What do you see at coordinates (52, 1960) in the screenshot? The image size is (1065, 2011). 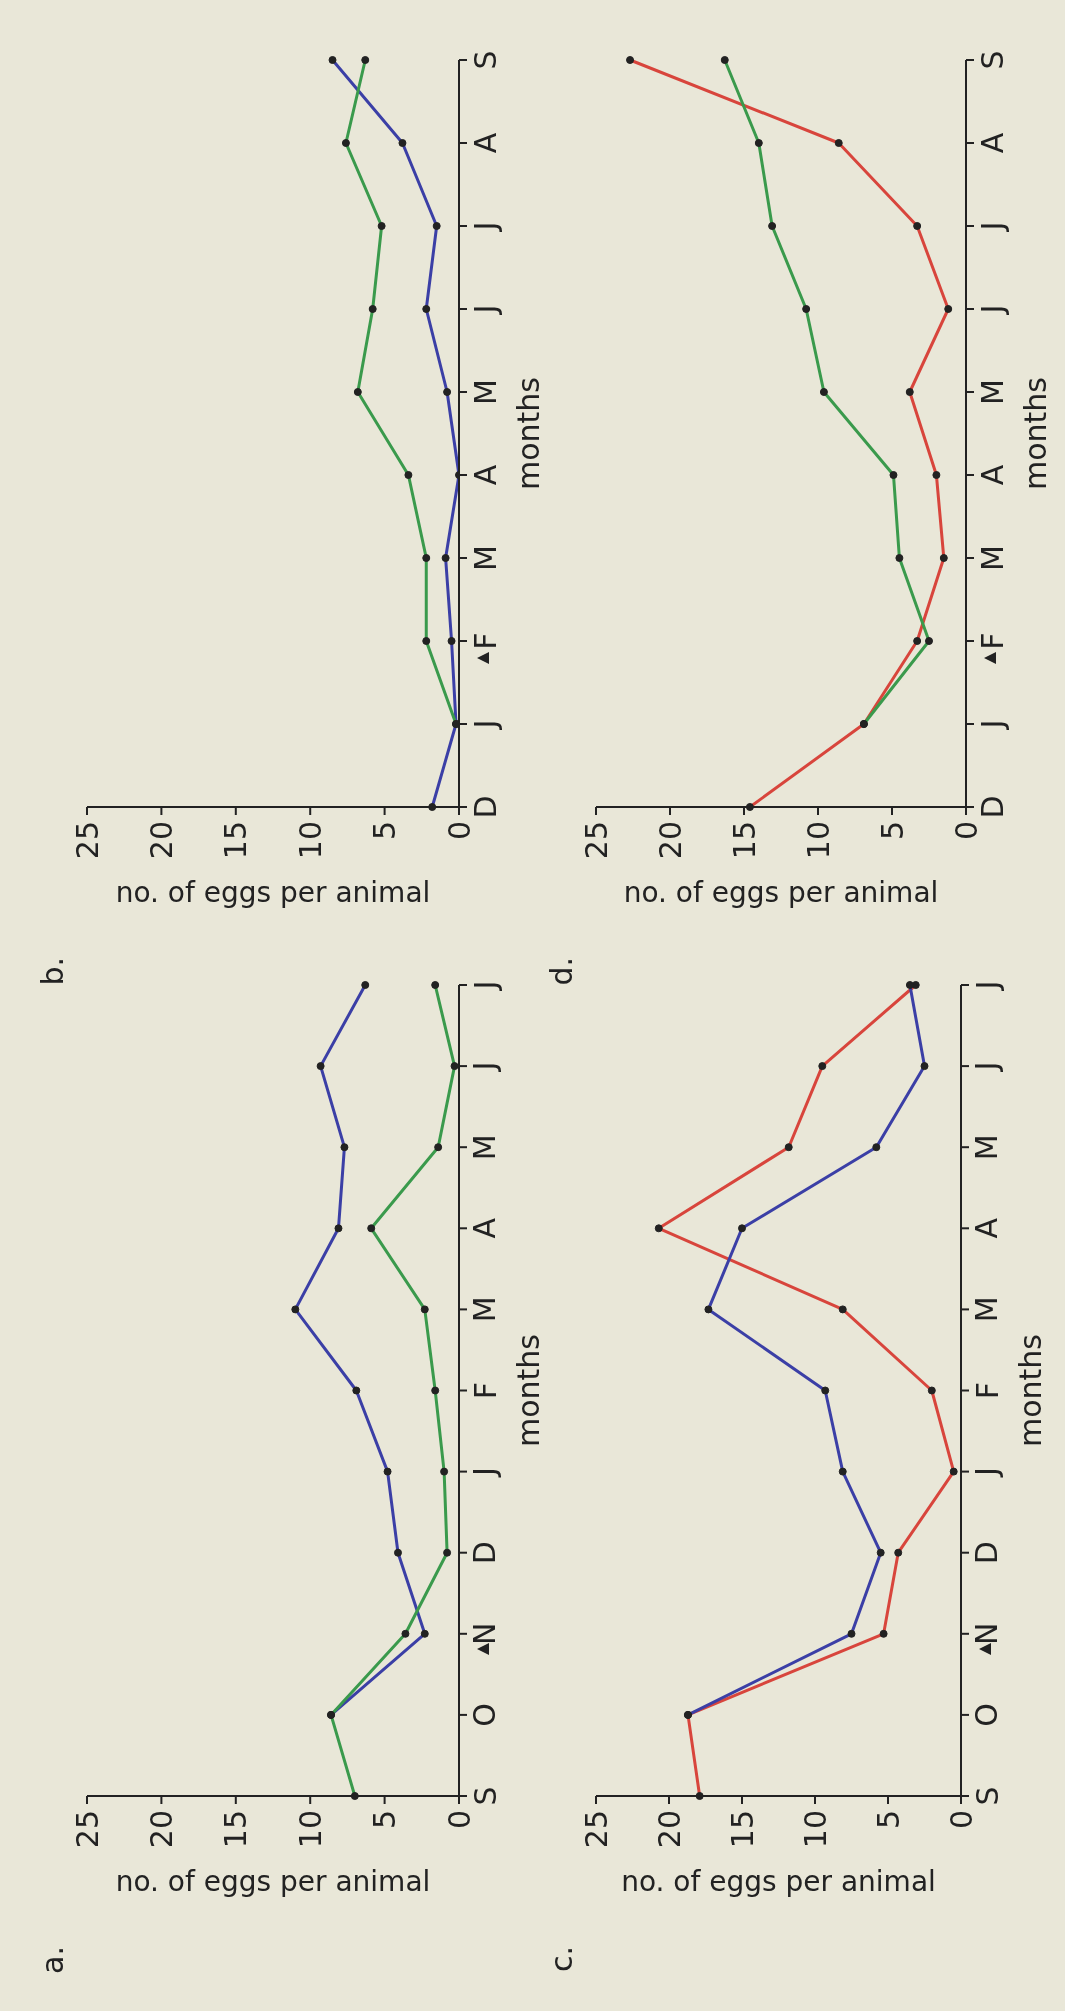 I see `text: a.` at bounding box center [52, 1960].